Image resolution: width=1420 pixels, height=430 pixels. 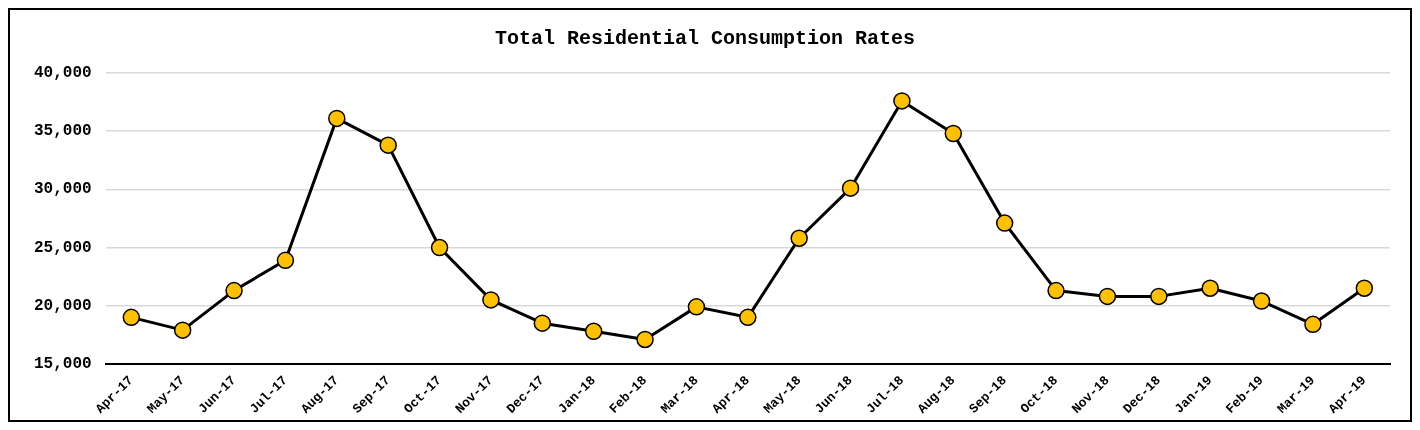 What do you see at coordinates (63, 247) in the screenshot?
I see `y-tick-label: 25,000` at bounding box center [63, 247].